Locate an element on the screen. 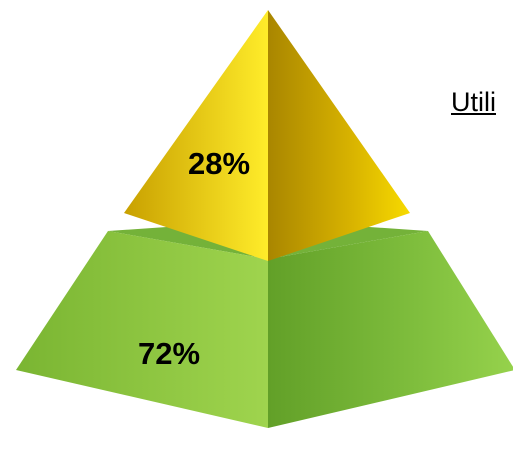 The image size is (513, 459). segment-bottom-label: 72% is located at coordinates (169, 353).